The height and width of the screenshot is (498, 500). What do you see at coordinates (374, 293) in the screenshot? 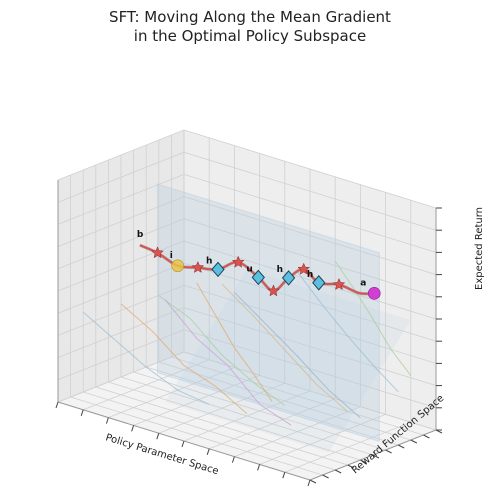
I see `end-point-marker` at bounding box center [374, 293].